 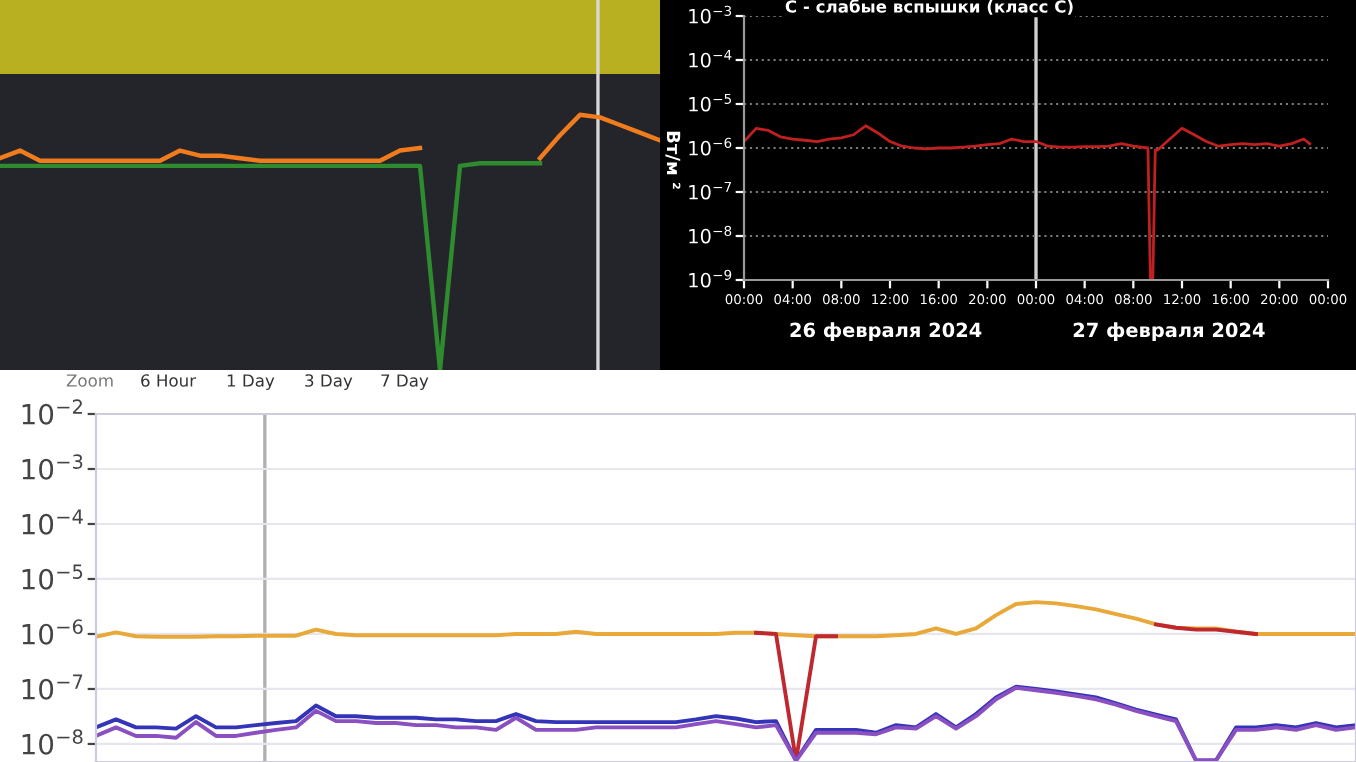 What do you see at coordinates (329, 382) in the screenshot?
I see `text: 3 Day` at bounding box center [329, 382].